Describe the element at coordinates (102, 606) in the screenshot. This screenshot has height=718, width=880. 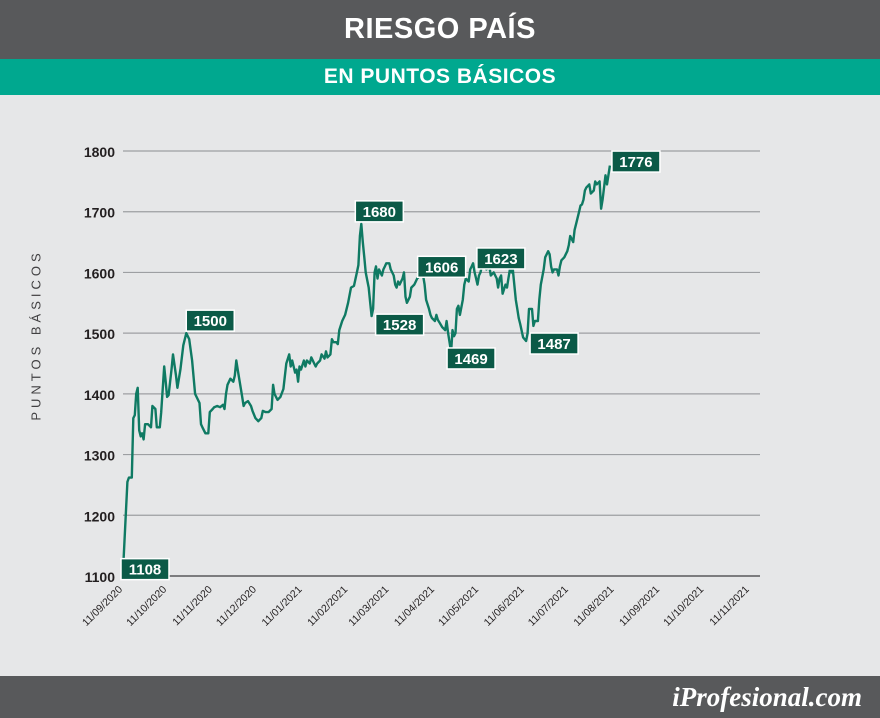
I see `x-tick-label: 11/09/2020` at that location.